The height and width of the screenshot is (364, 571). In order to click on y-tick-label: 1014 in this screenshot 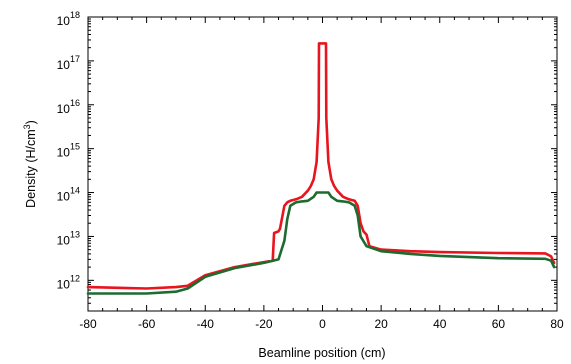, I will do `click(68, 195)`.